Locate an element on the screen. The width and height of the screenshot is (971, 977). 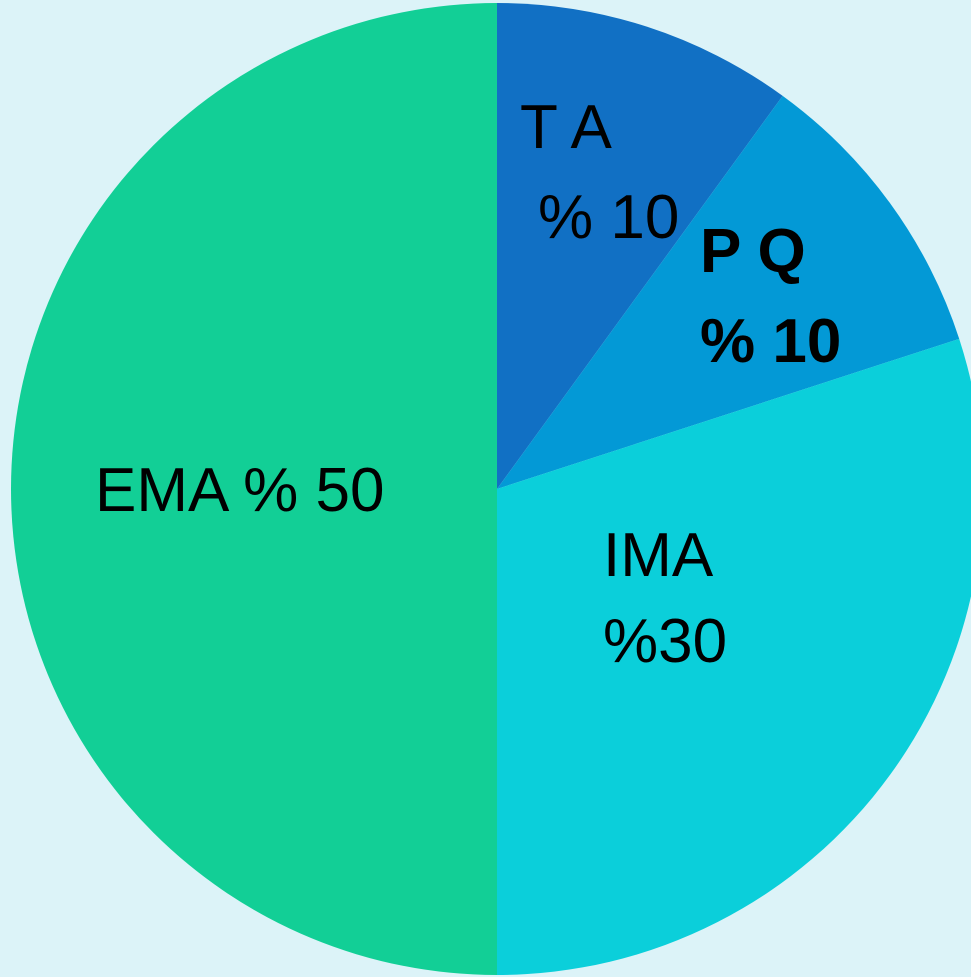
pie-slice-1-label-line-1: T A is located at coordinates (566, 127).